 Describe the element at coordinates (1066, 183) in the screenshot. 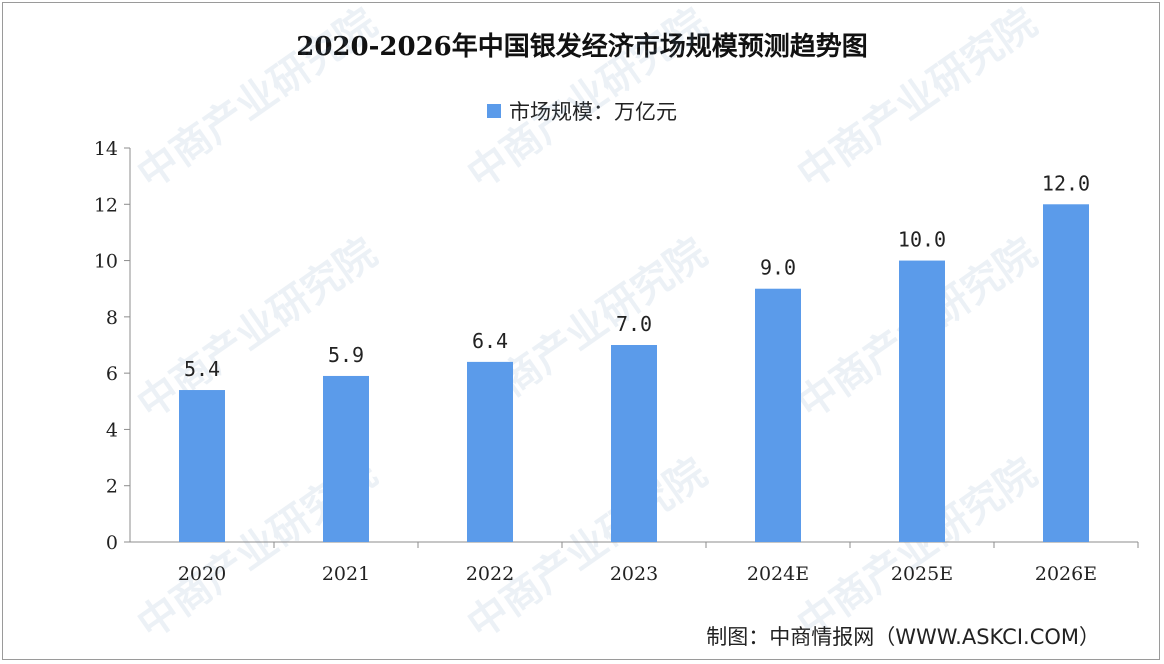

I see `value-label-2026E: 12.0` at that location.